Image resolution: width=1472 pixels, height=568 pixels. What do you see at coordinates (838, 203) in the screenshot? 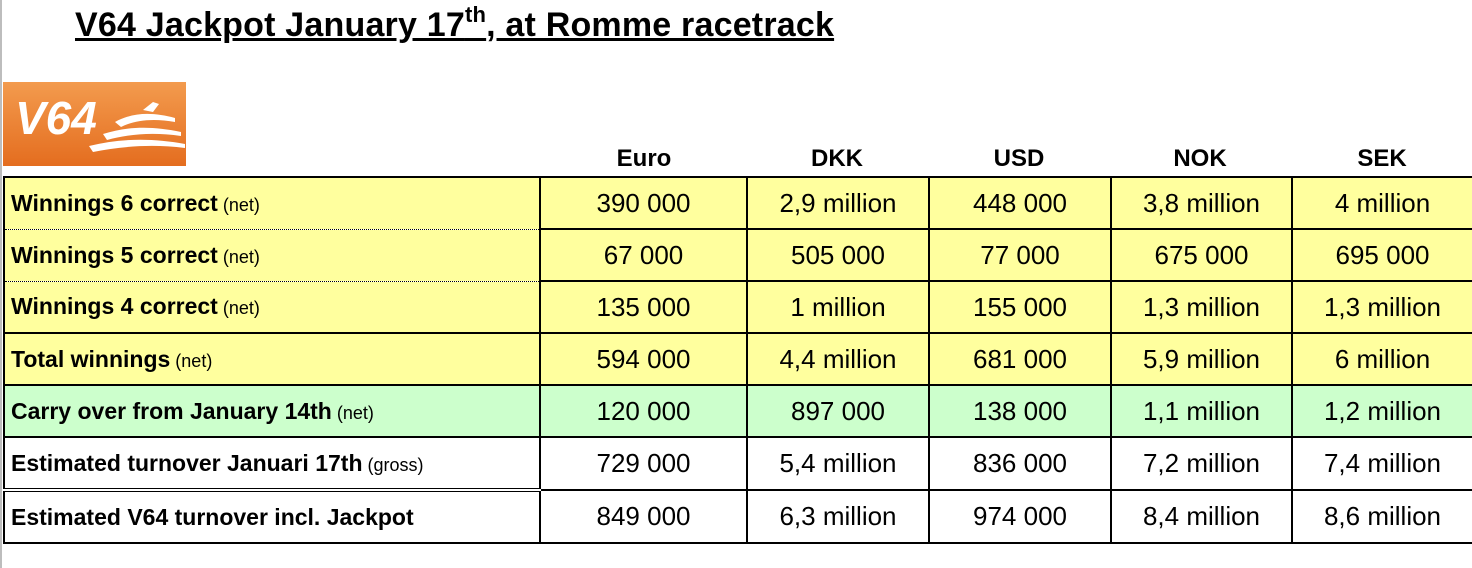
I see `cell-dkk: 2,9 million` at bounding box center [838, 203].